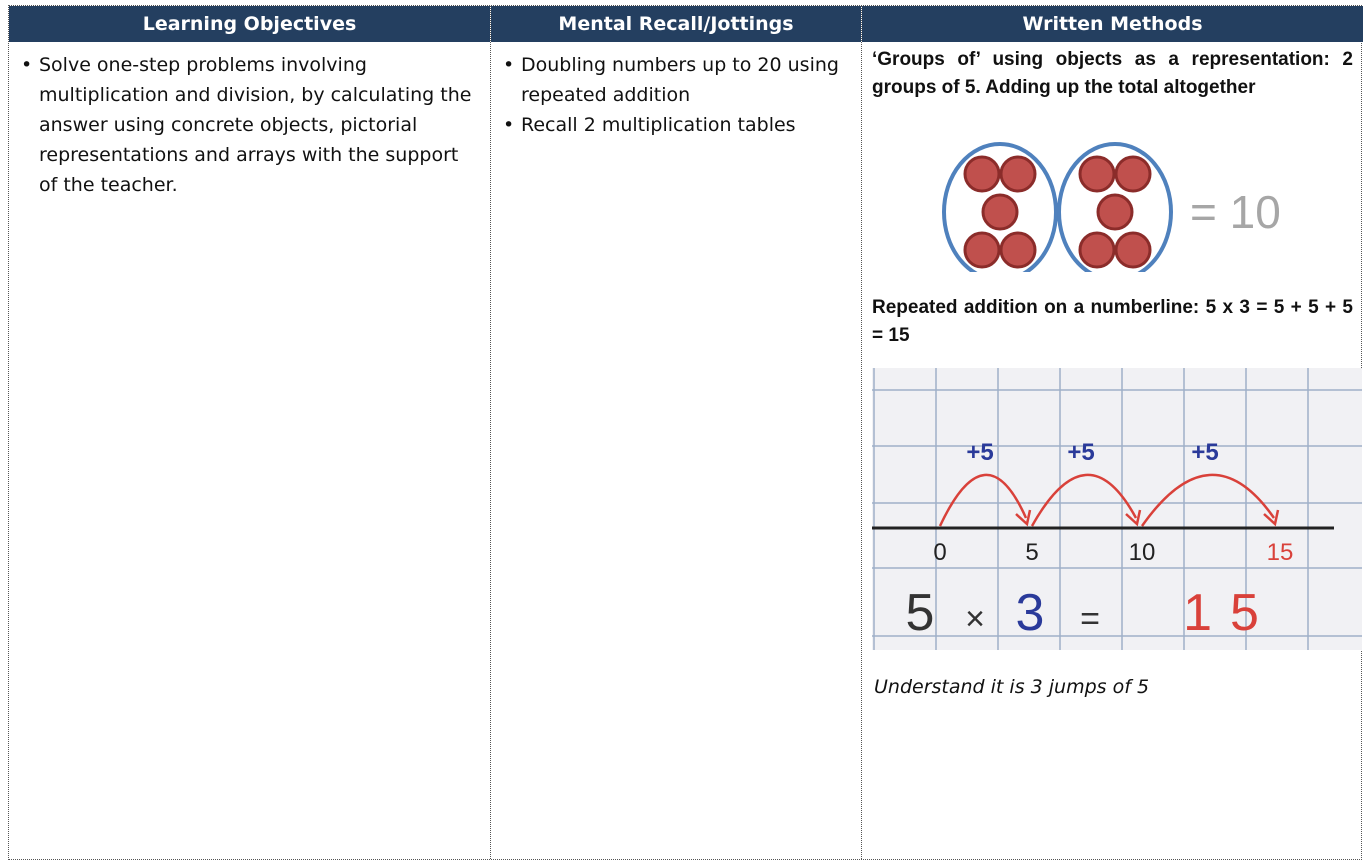  What do you see at coordinates (675, 125) in the screenshot?
I see `bullet-item: Recall 2 multiplication tables` at bounding box center [675, 125].